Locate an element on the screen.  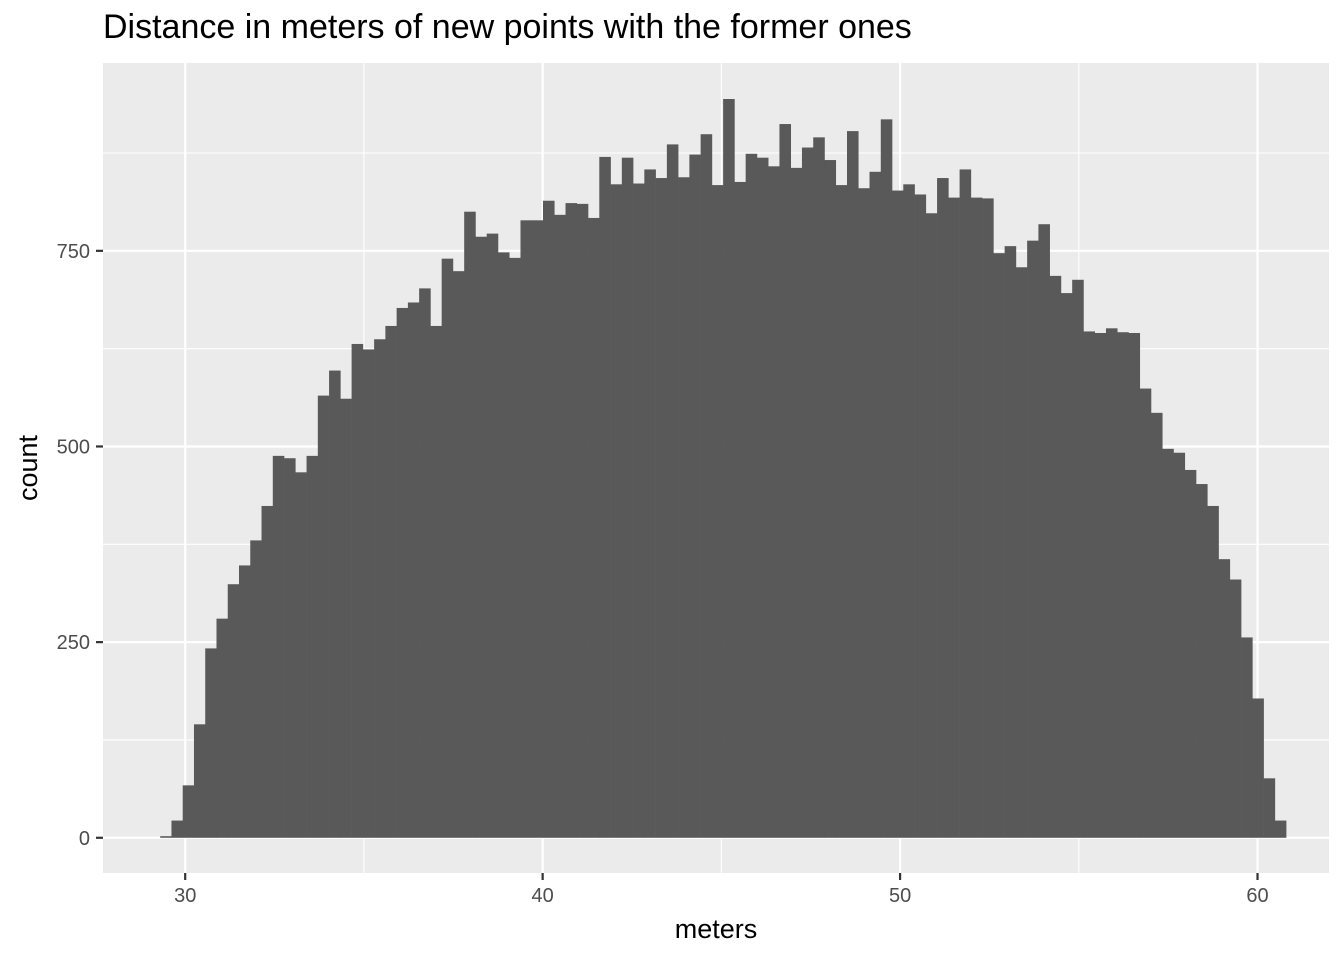
y-tick-label: 500 is located at coordinates (73, 447).